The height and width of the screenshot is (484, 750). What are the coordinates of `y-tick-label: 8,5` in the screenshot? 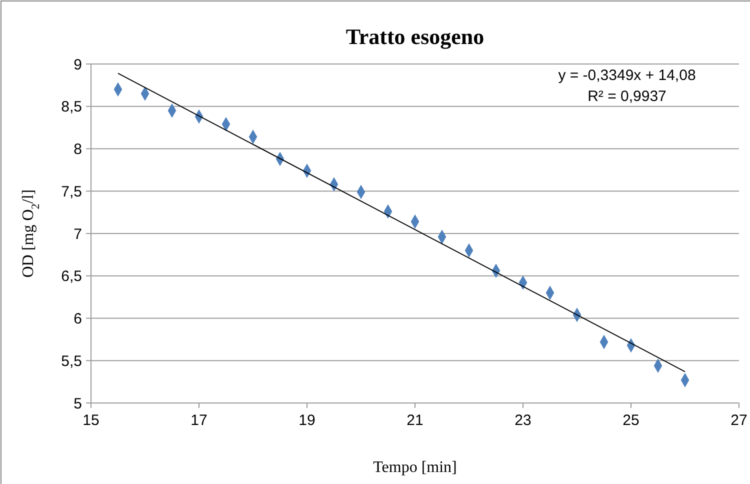 It's located at (71, 107).